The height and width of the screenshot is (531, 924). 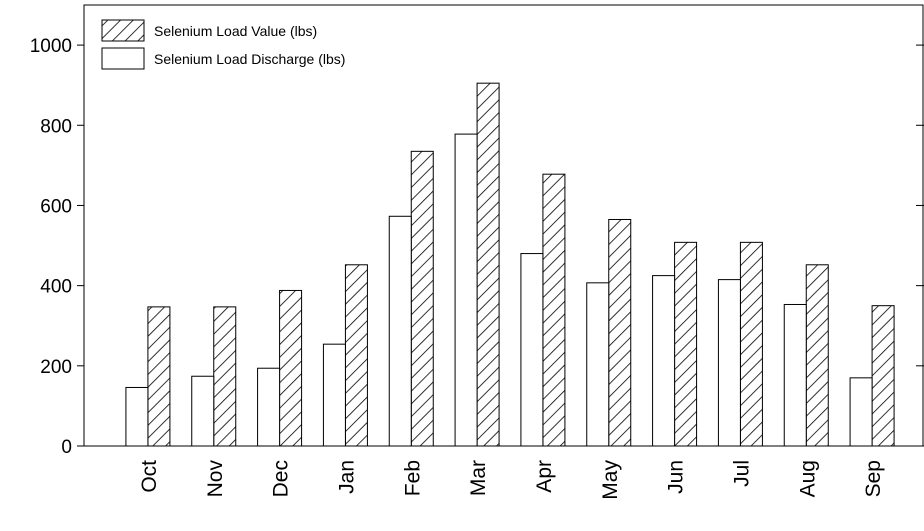 I want to click on y-tick-label: 200, so click(x=56, y=367).